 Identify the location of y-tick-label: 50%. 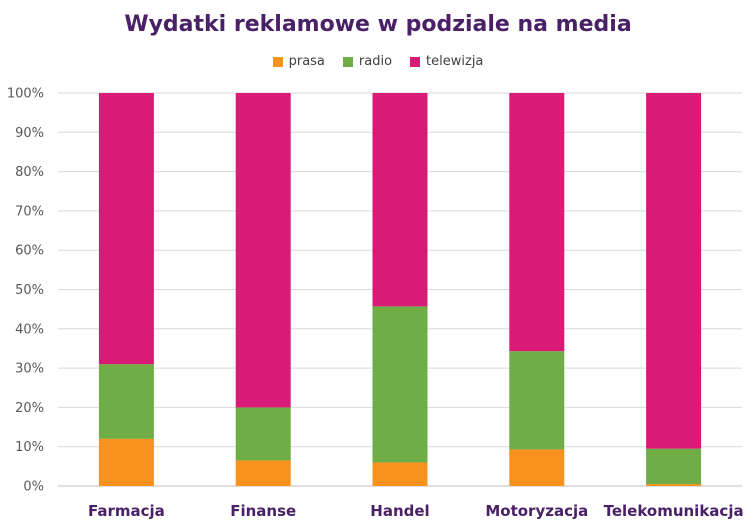
(29, 290).